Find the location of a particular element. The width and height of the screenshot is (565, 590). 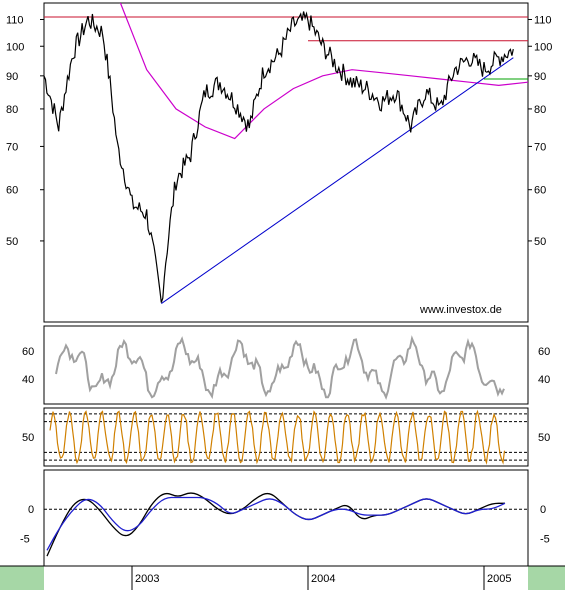

macd-ytick-left: 0 is located at coordinates (31, 510).